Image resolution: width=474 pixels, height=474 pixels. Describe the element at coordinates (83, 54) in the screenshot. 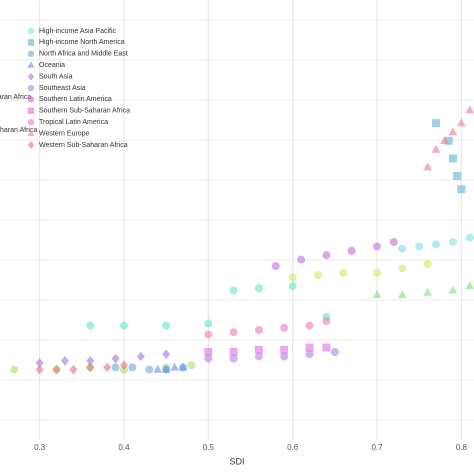

I see `legend-label: North Africa and Middle East` at that location.